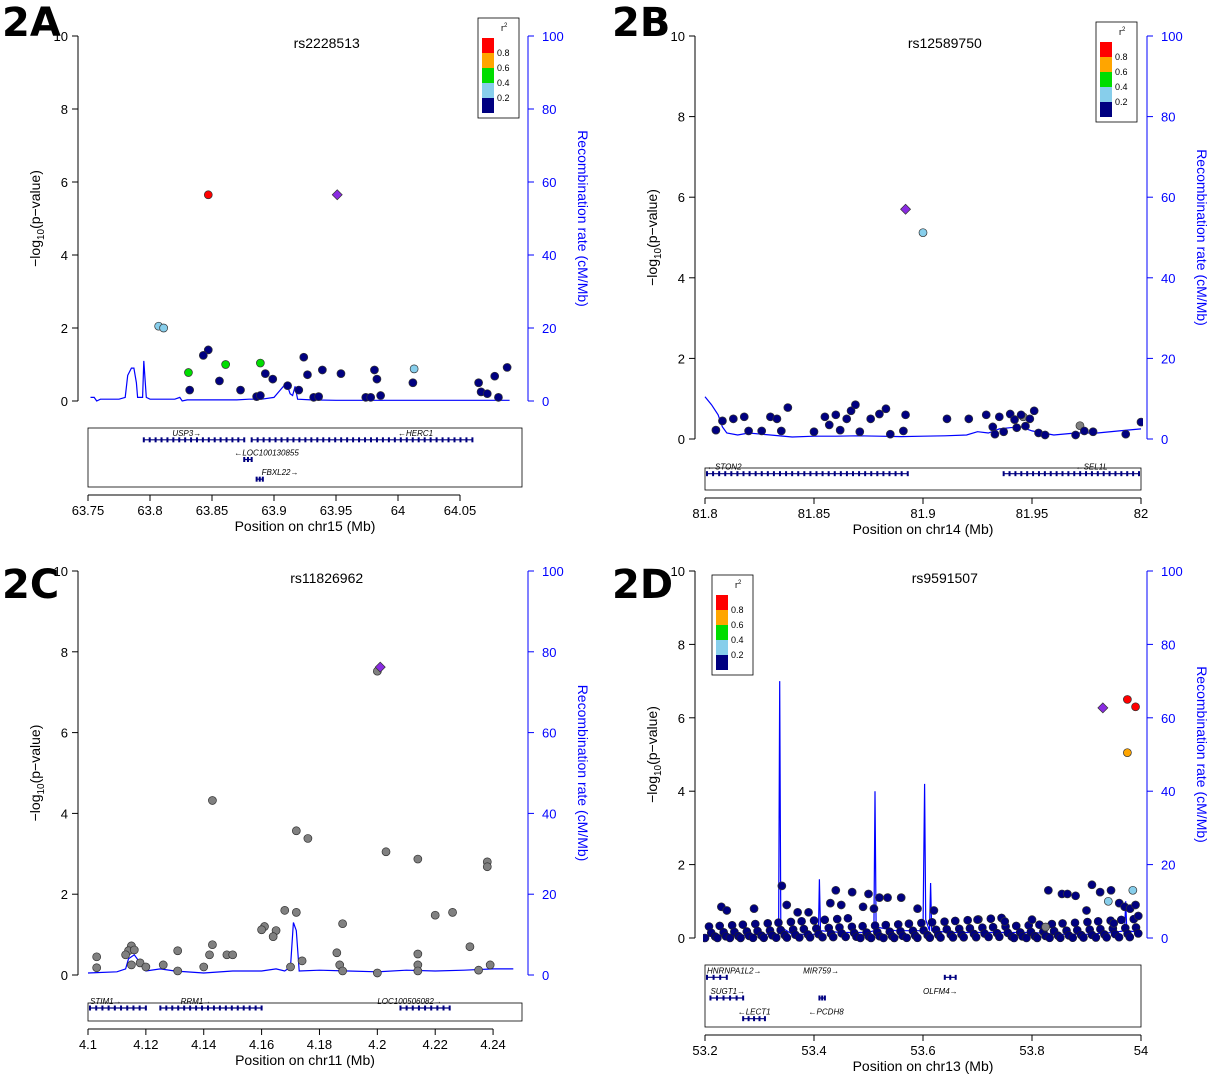 Image resolution: width=1208 pixels, height=1080 pixels. What do you see at coordinates (1141, 1050) in the screenshot?
I see `x-tick-label: 54` at bounding box center [1141, 1050].